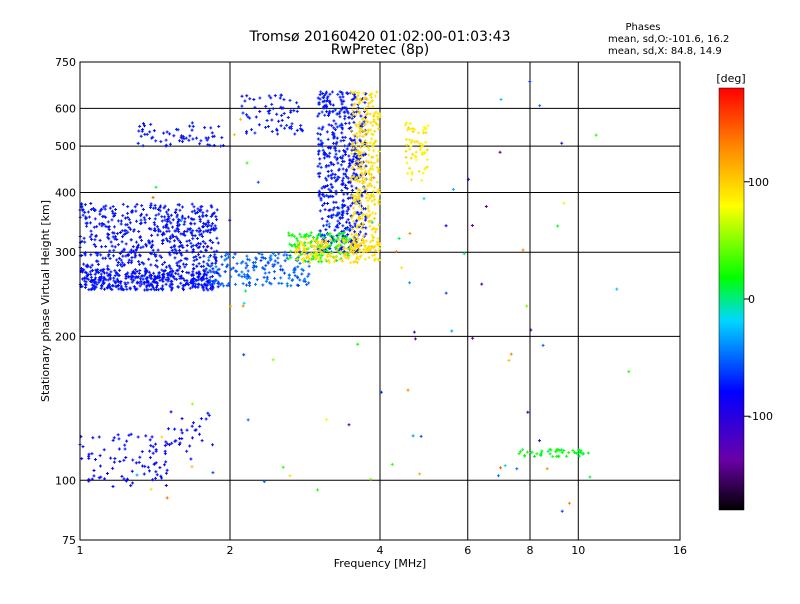 The height and width of the screenshot is (604, 800). I want to click on colorbar-tick-label: 100, so click(758, 182).